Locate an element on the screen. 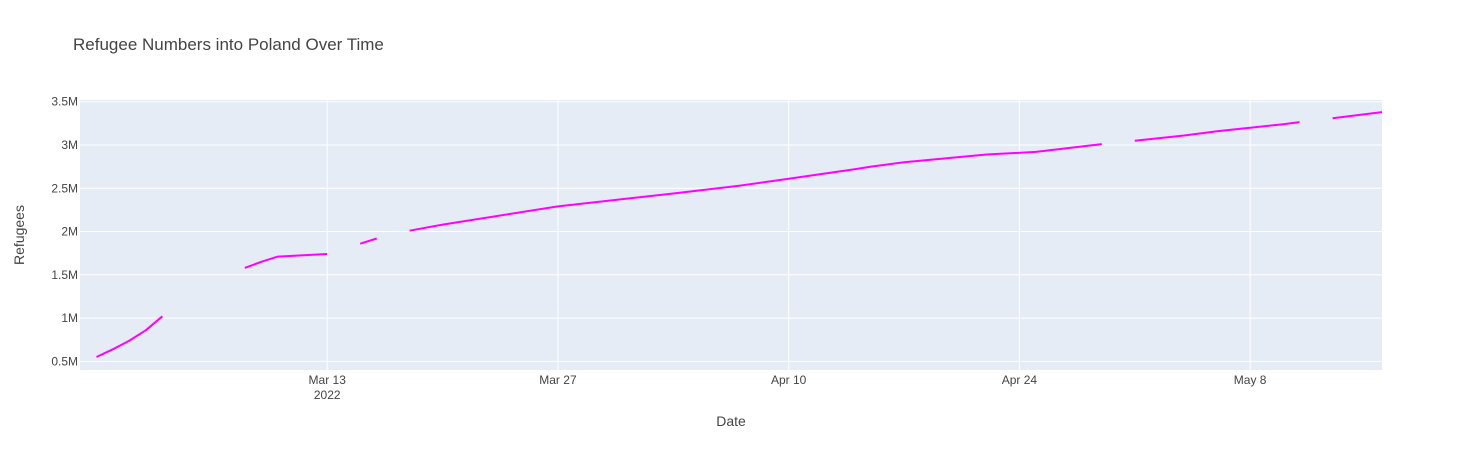 This screenshot has height=450, width=1462. x-axis-title: Date is located at coordinates (731, 421).